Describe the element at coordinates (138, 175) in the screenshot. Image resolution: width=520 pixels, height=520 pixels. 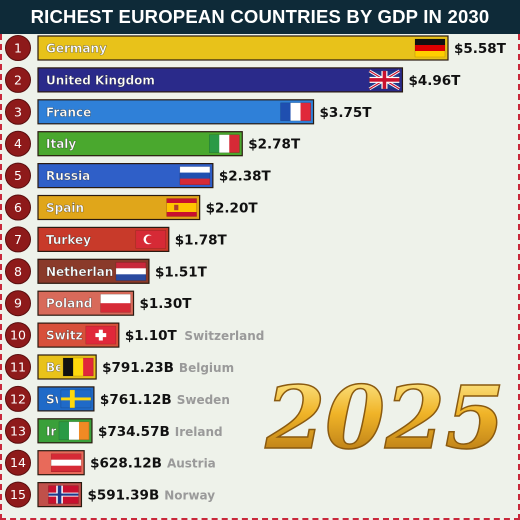
I see `bar-row-russia: 5 Russia $2.38T` at that location.